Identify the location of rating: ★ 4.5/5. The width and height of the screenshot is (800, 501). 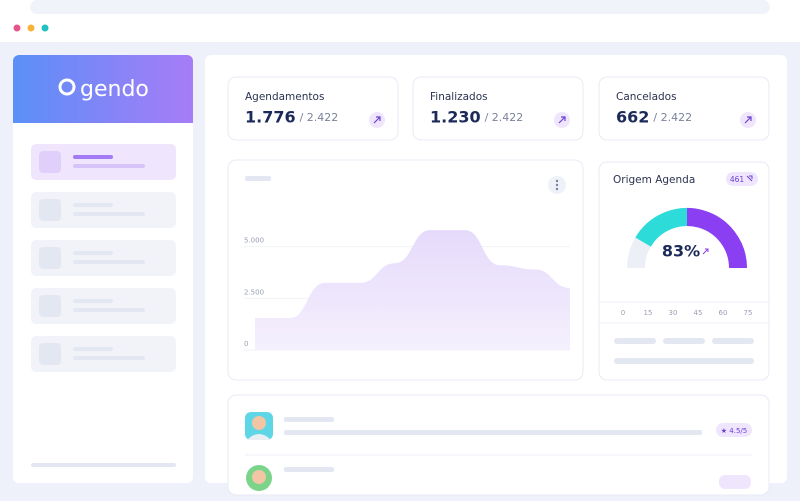
(734, 431).